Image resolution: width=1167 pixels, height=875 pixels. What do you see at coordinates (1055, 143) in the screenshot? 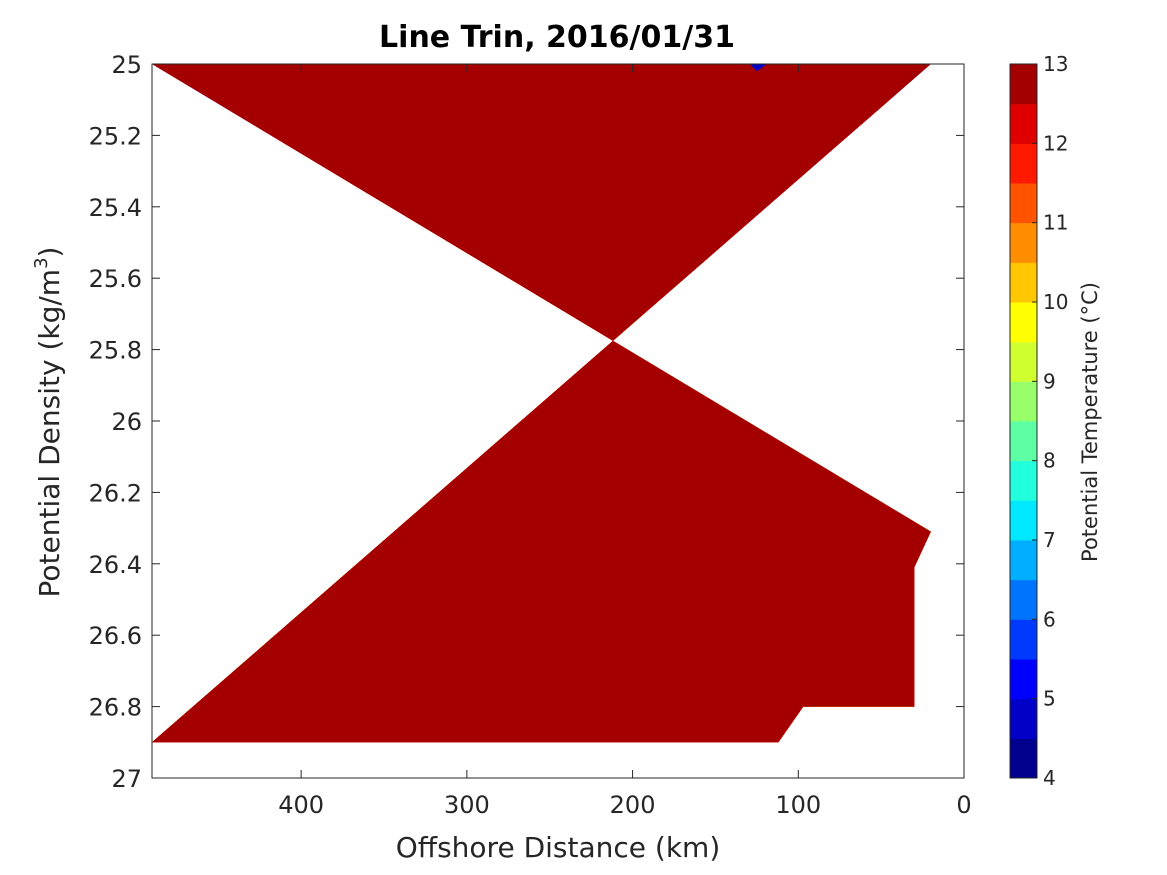
I see `colorbar-tick-label: 12` at bounding box center [1055, 143].